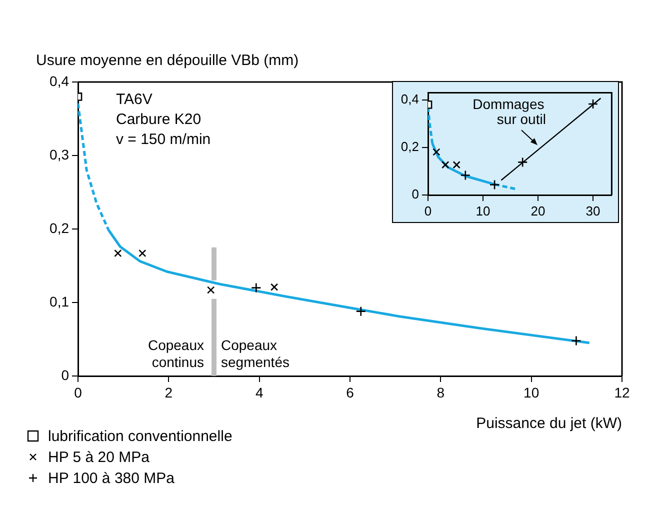 The height and width of the screenshot is (507, 647). I want to click on annotation: TA6V, so click(134, 99).